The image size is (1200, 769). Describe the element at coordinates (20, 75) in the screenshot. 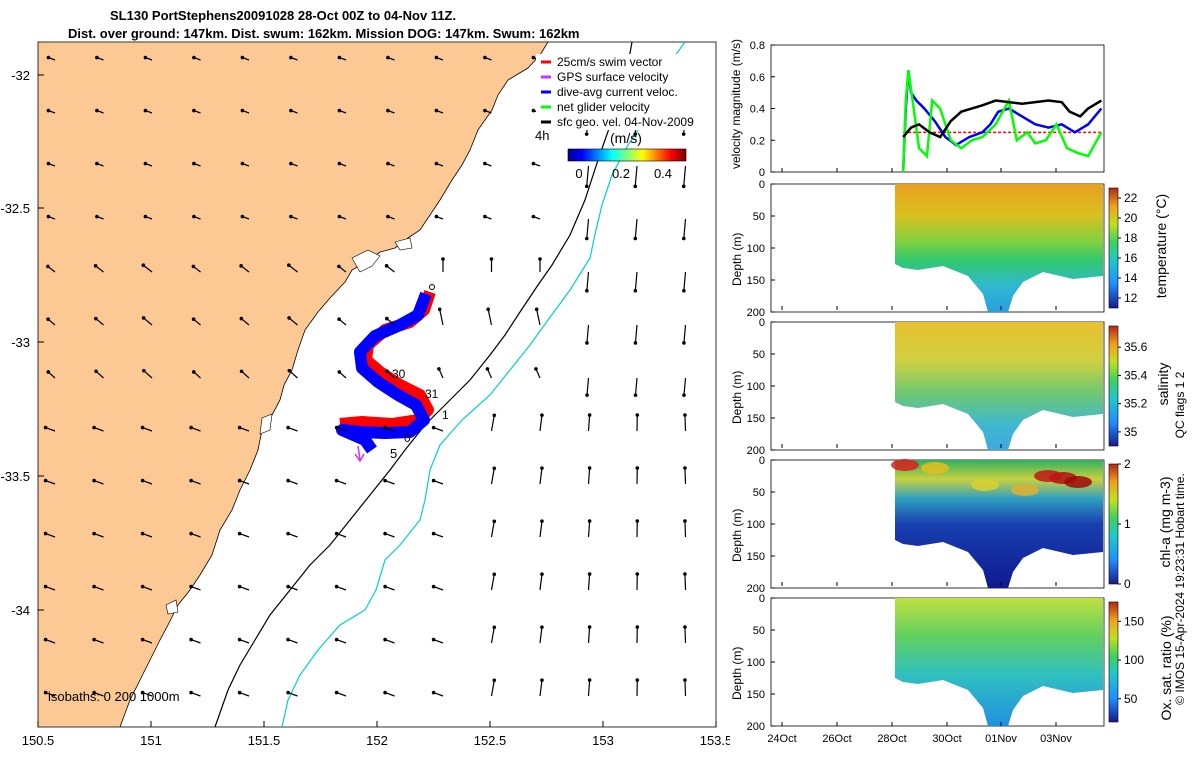

I see `map-y-tick-label: -32` at that location.